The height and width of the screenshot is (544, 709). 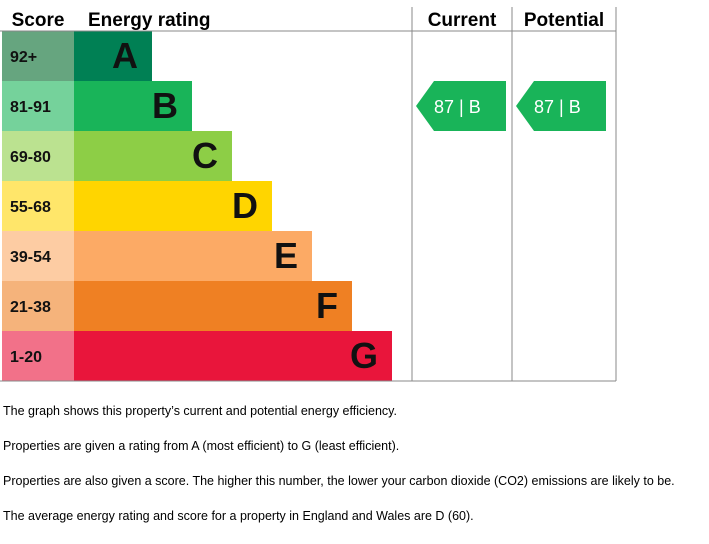 I want to click on score-header: Score, so click(x=38, y=20).